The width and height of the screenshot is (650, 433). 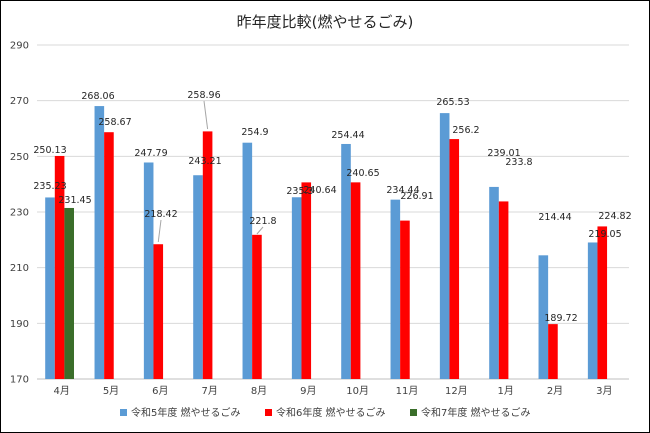 I want to click on y-tick-label: 250, so click(x=19, y=157).